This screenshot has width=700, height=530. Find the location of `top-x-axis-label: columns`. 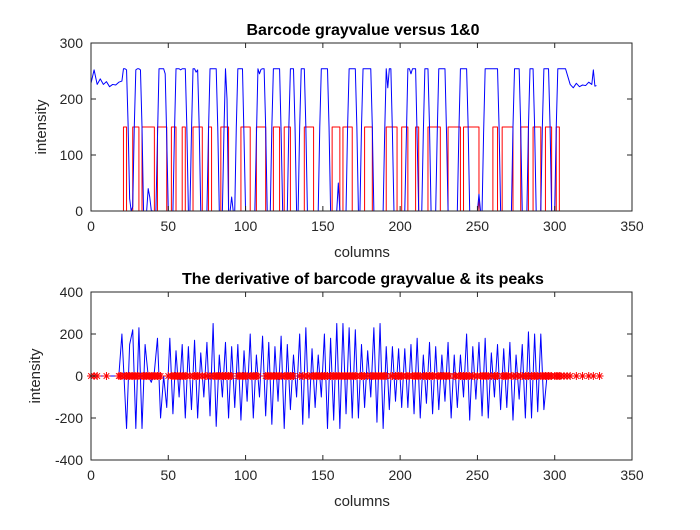

top-x-axis-label: columns is located at coordinates (362, 252).